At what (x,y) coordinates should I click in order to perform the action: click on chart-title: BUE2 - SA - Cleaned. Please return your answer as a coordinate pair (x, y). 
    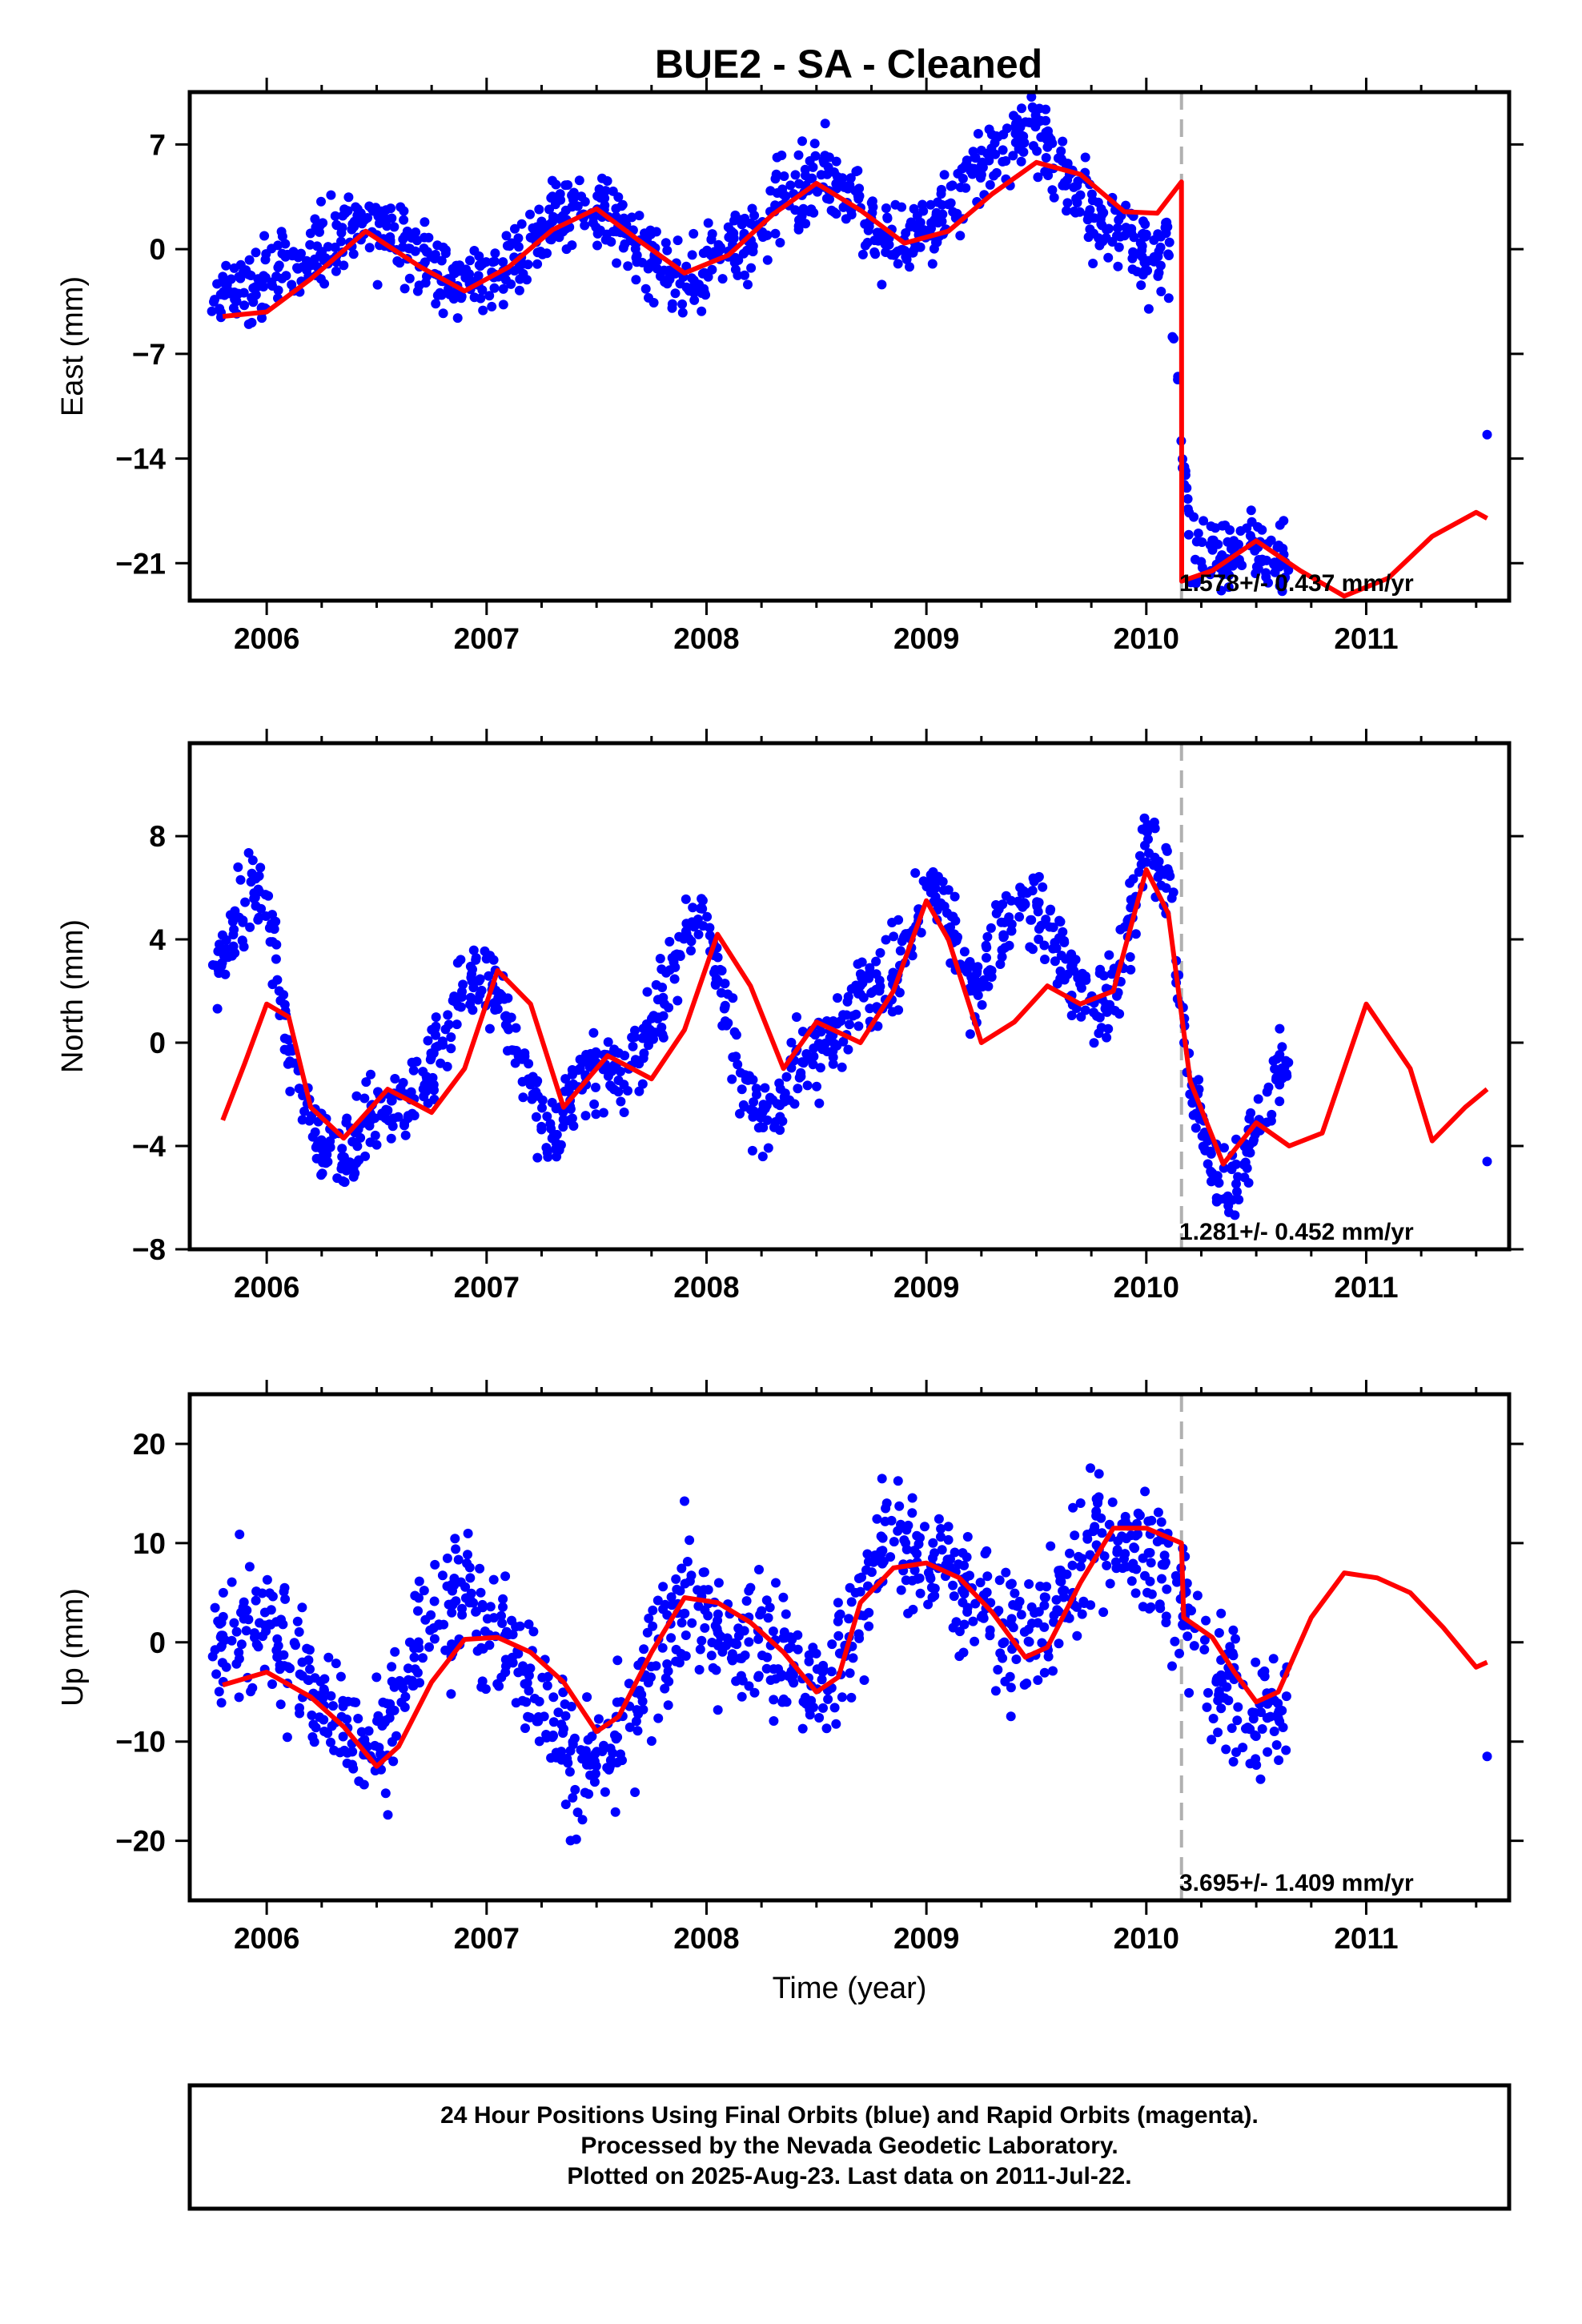
    Looking at the image, I should click on (848, 64).